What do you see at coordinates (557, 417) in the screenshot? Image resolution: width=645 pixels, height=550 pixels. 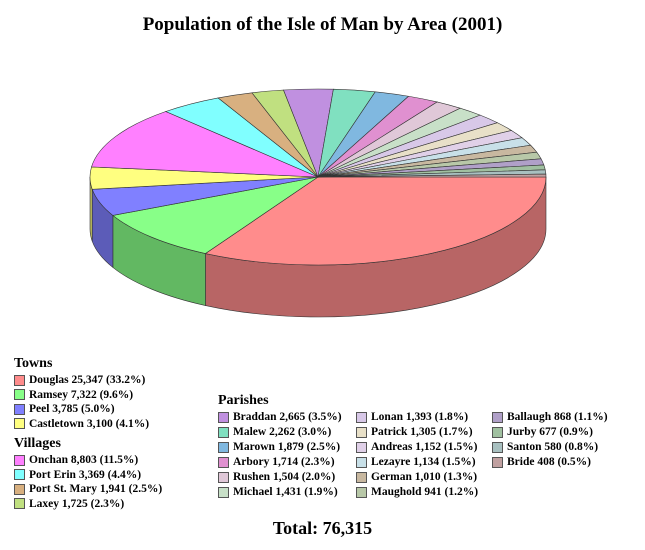 I see `legend-label: Ballaugh 868 (1.1%)` at bounding box center [557, 417].